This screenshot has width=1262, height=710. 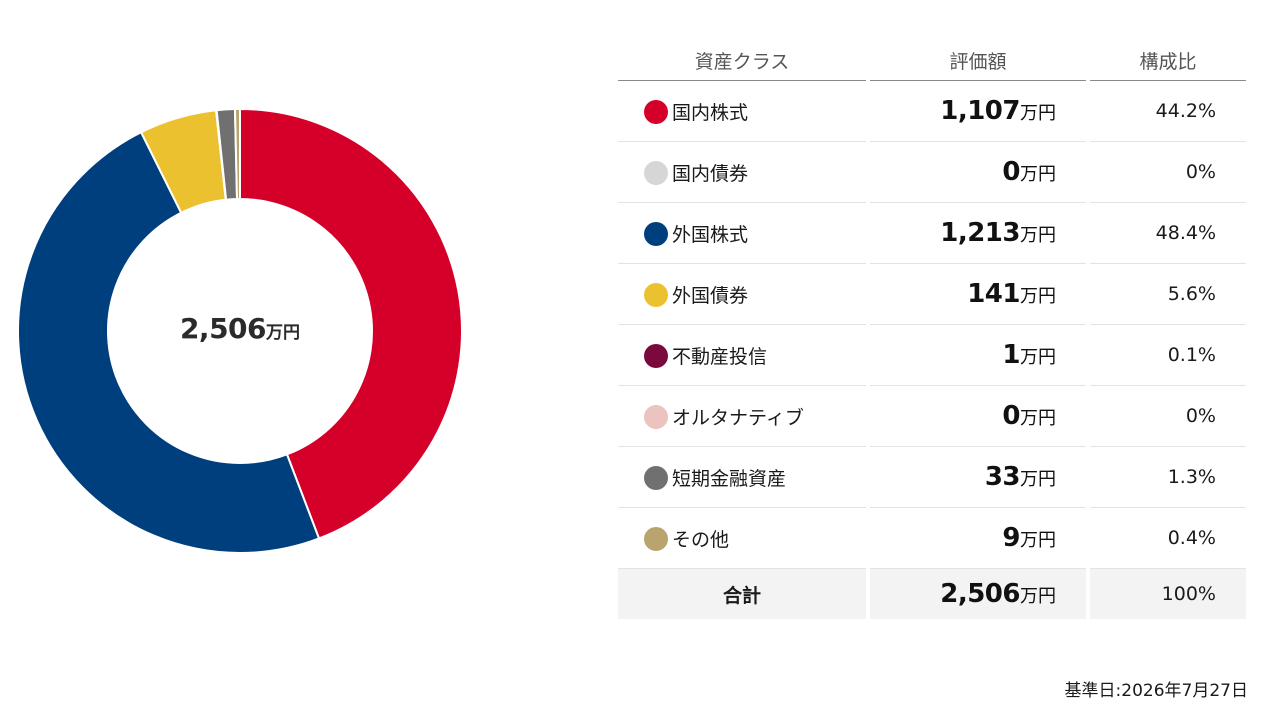 What do you see at coordinates (223, 328) in the screenshot?
I see `donut-center-value: 2,506` at bounding box center [223, 328].